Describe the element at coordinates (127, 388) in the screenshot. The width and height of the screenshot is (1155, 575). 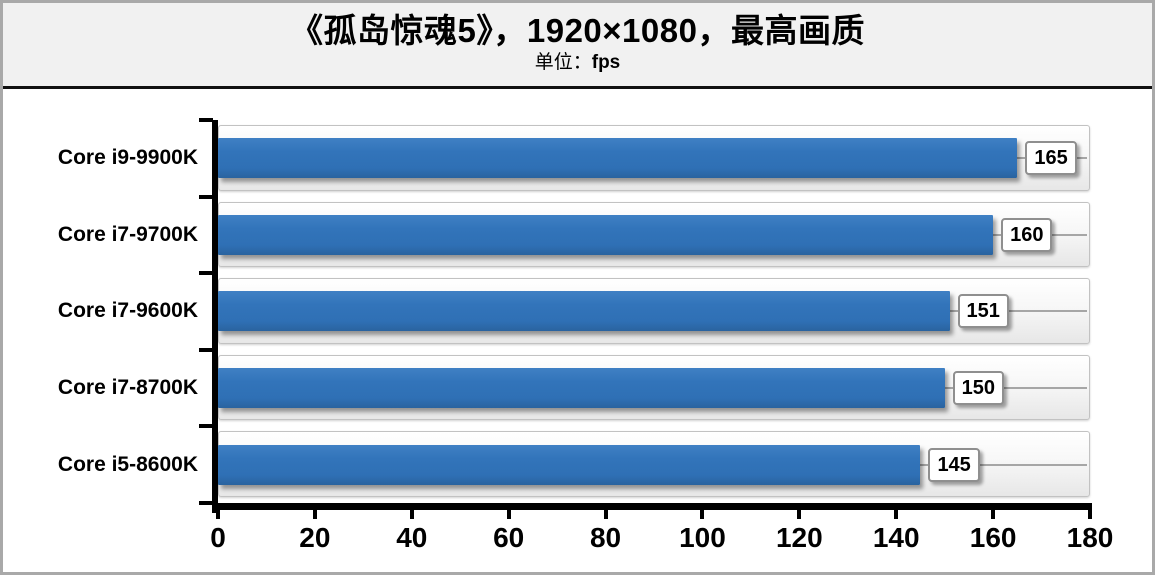
I see `category-label: Core i7-8700K` at that location.